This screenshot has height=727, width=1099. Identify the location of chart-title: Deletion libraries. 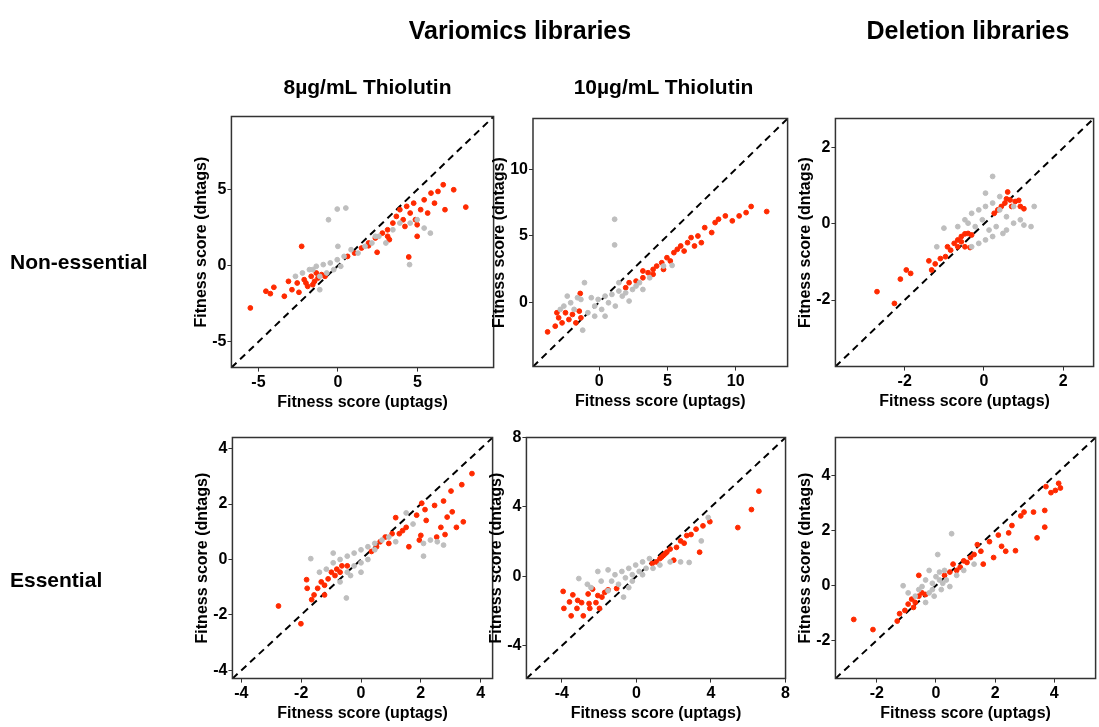
(968, 30).